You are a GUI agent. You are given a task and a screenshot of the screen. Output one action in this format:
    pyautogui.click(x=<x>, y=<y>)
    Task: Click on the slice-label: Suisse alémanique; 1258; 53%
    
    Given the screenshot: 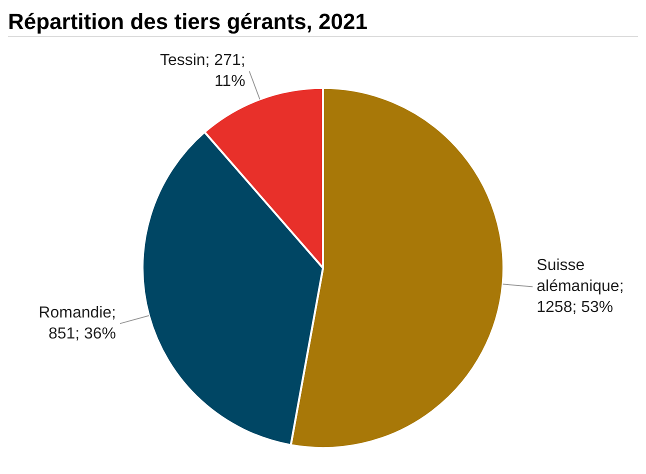 What is the action you would take?
    pyautogui.click(x=580, y=286)
    